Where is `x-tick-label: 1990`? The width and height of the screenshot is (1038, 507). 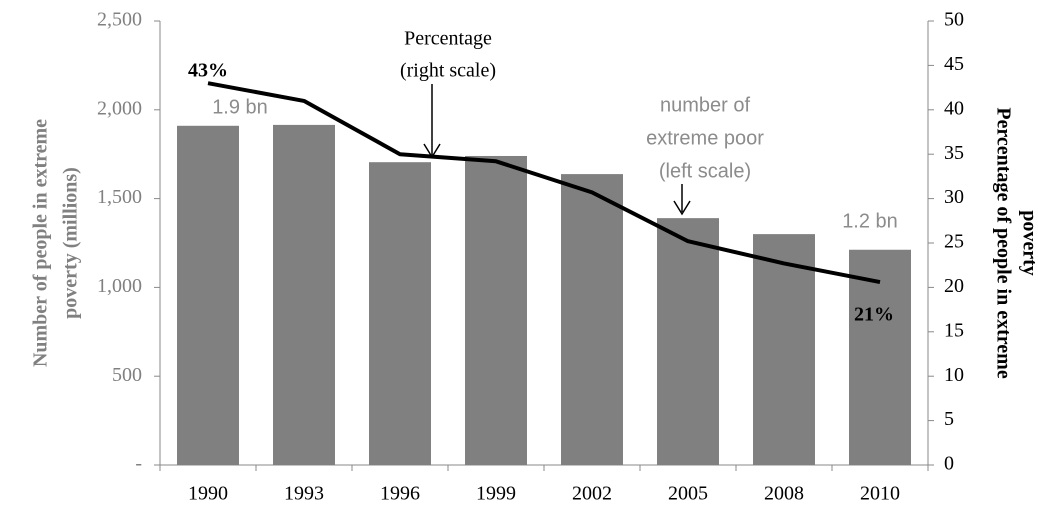 x-tick-label: 1990 is located at coordinates (208, 494).